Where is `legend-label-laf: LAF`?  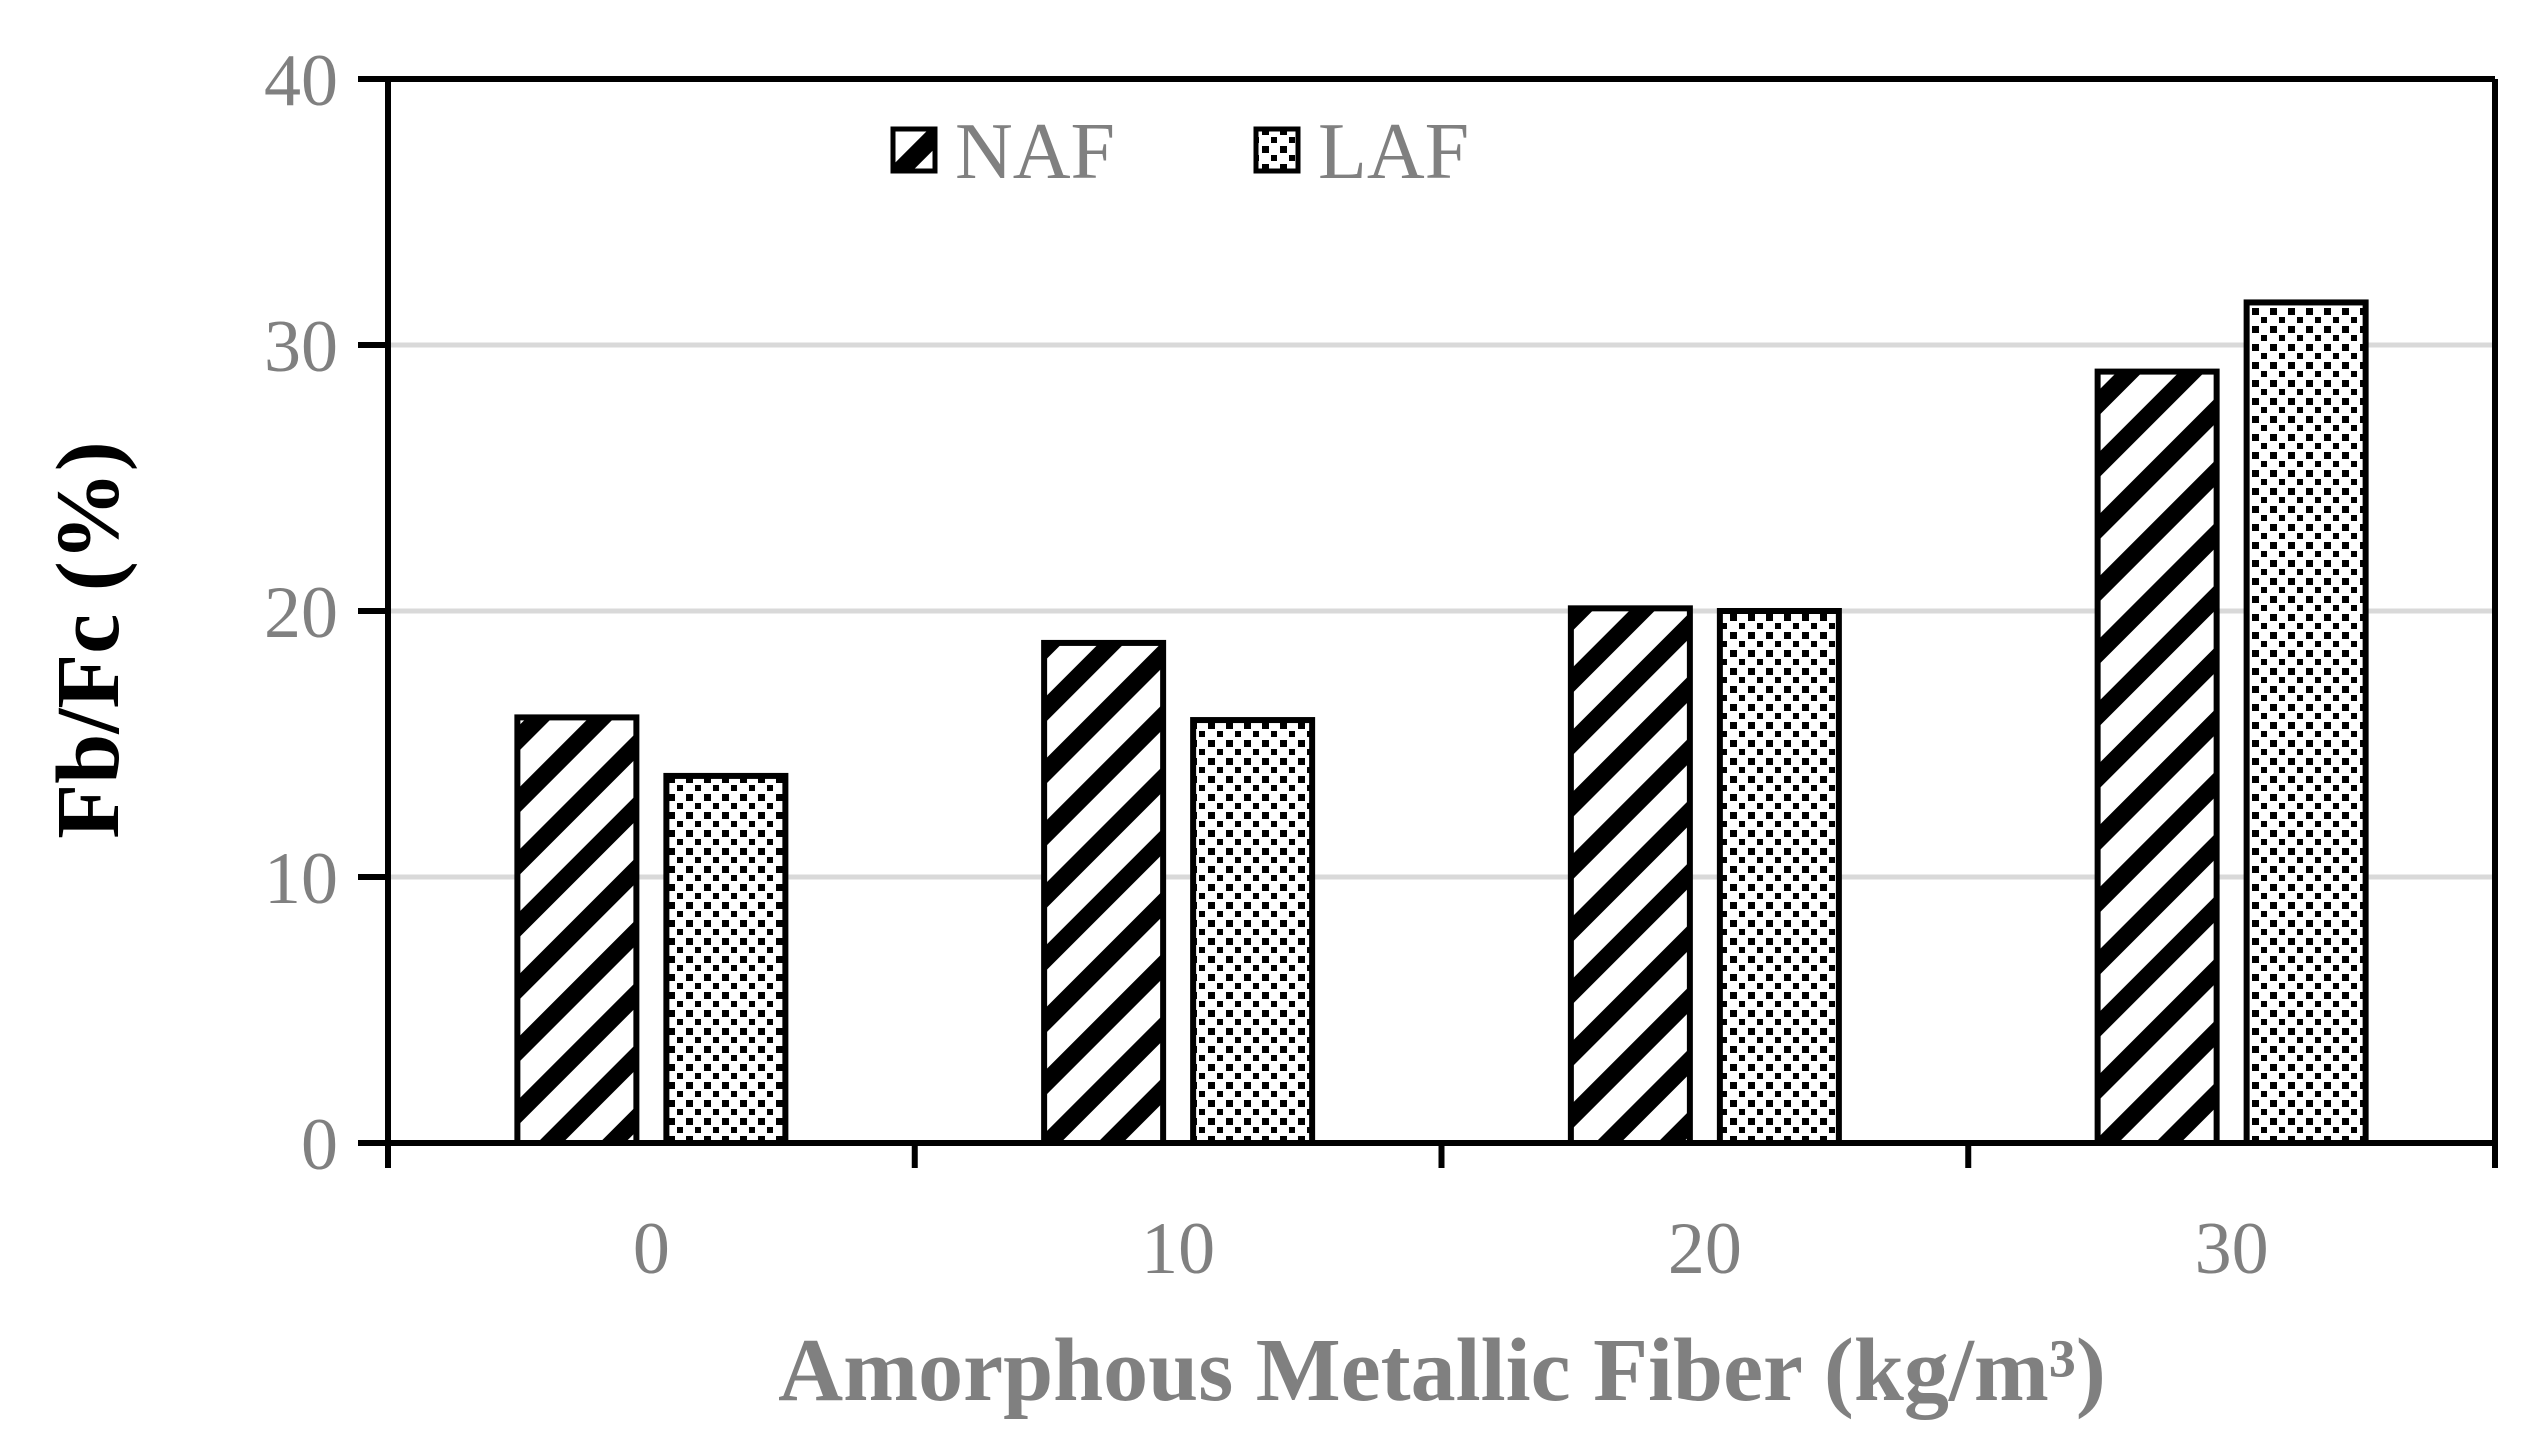 legend-label-laf: LAF is located at coordinates (1393, 152).